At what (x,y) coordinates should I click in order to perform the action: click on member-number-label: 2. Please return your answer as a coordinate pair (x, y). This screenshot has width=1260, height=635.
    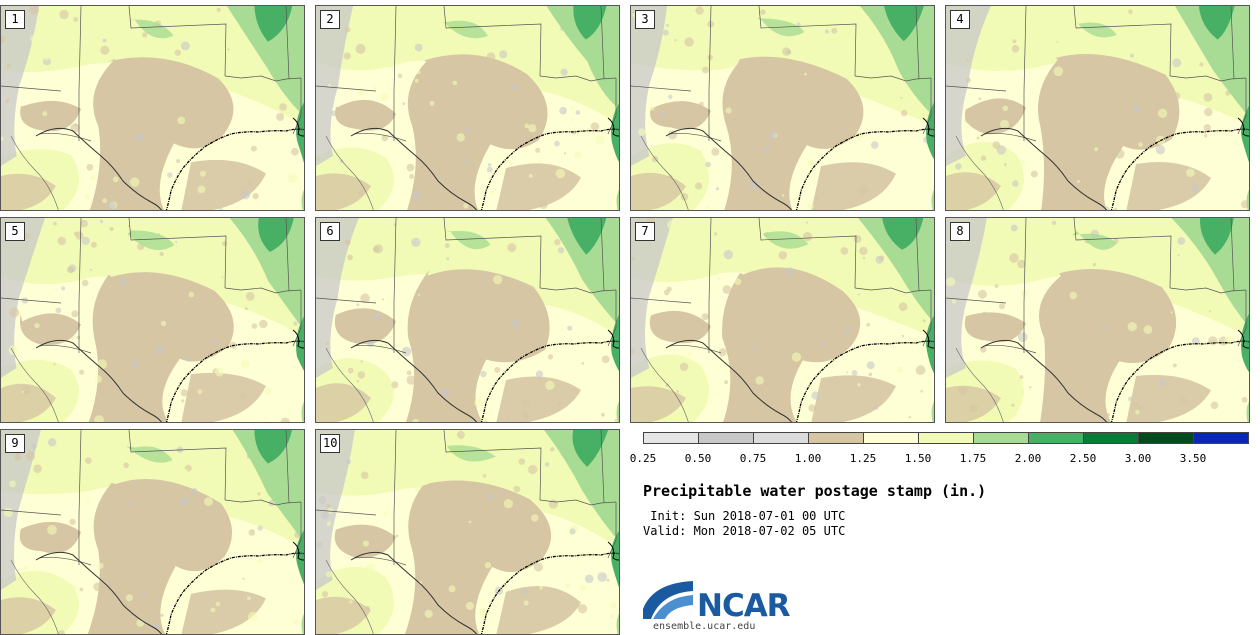
    Looking at the image, I should click on (330, 19).